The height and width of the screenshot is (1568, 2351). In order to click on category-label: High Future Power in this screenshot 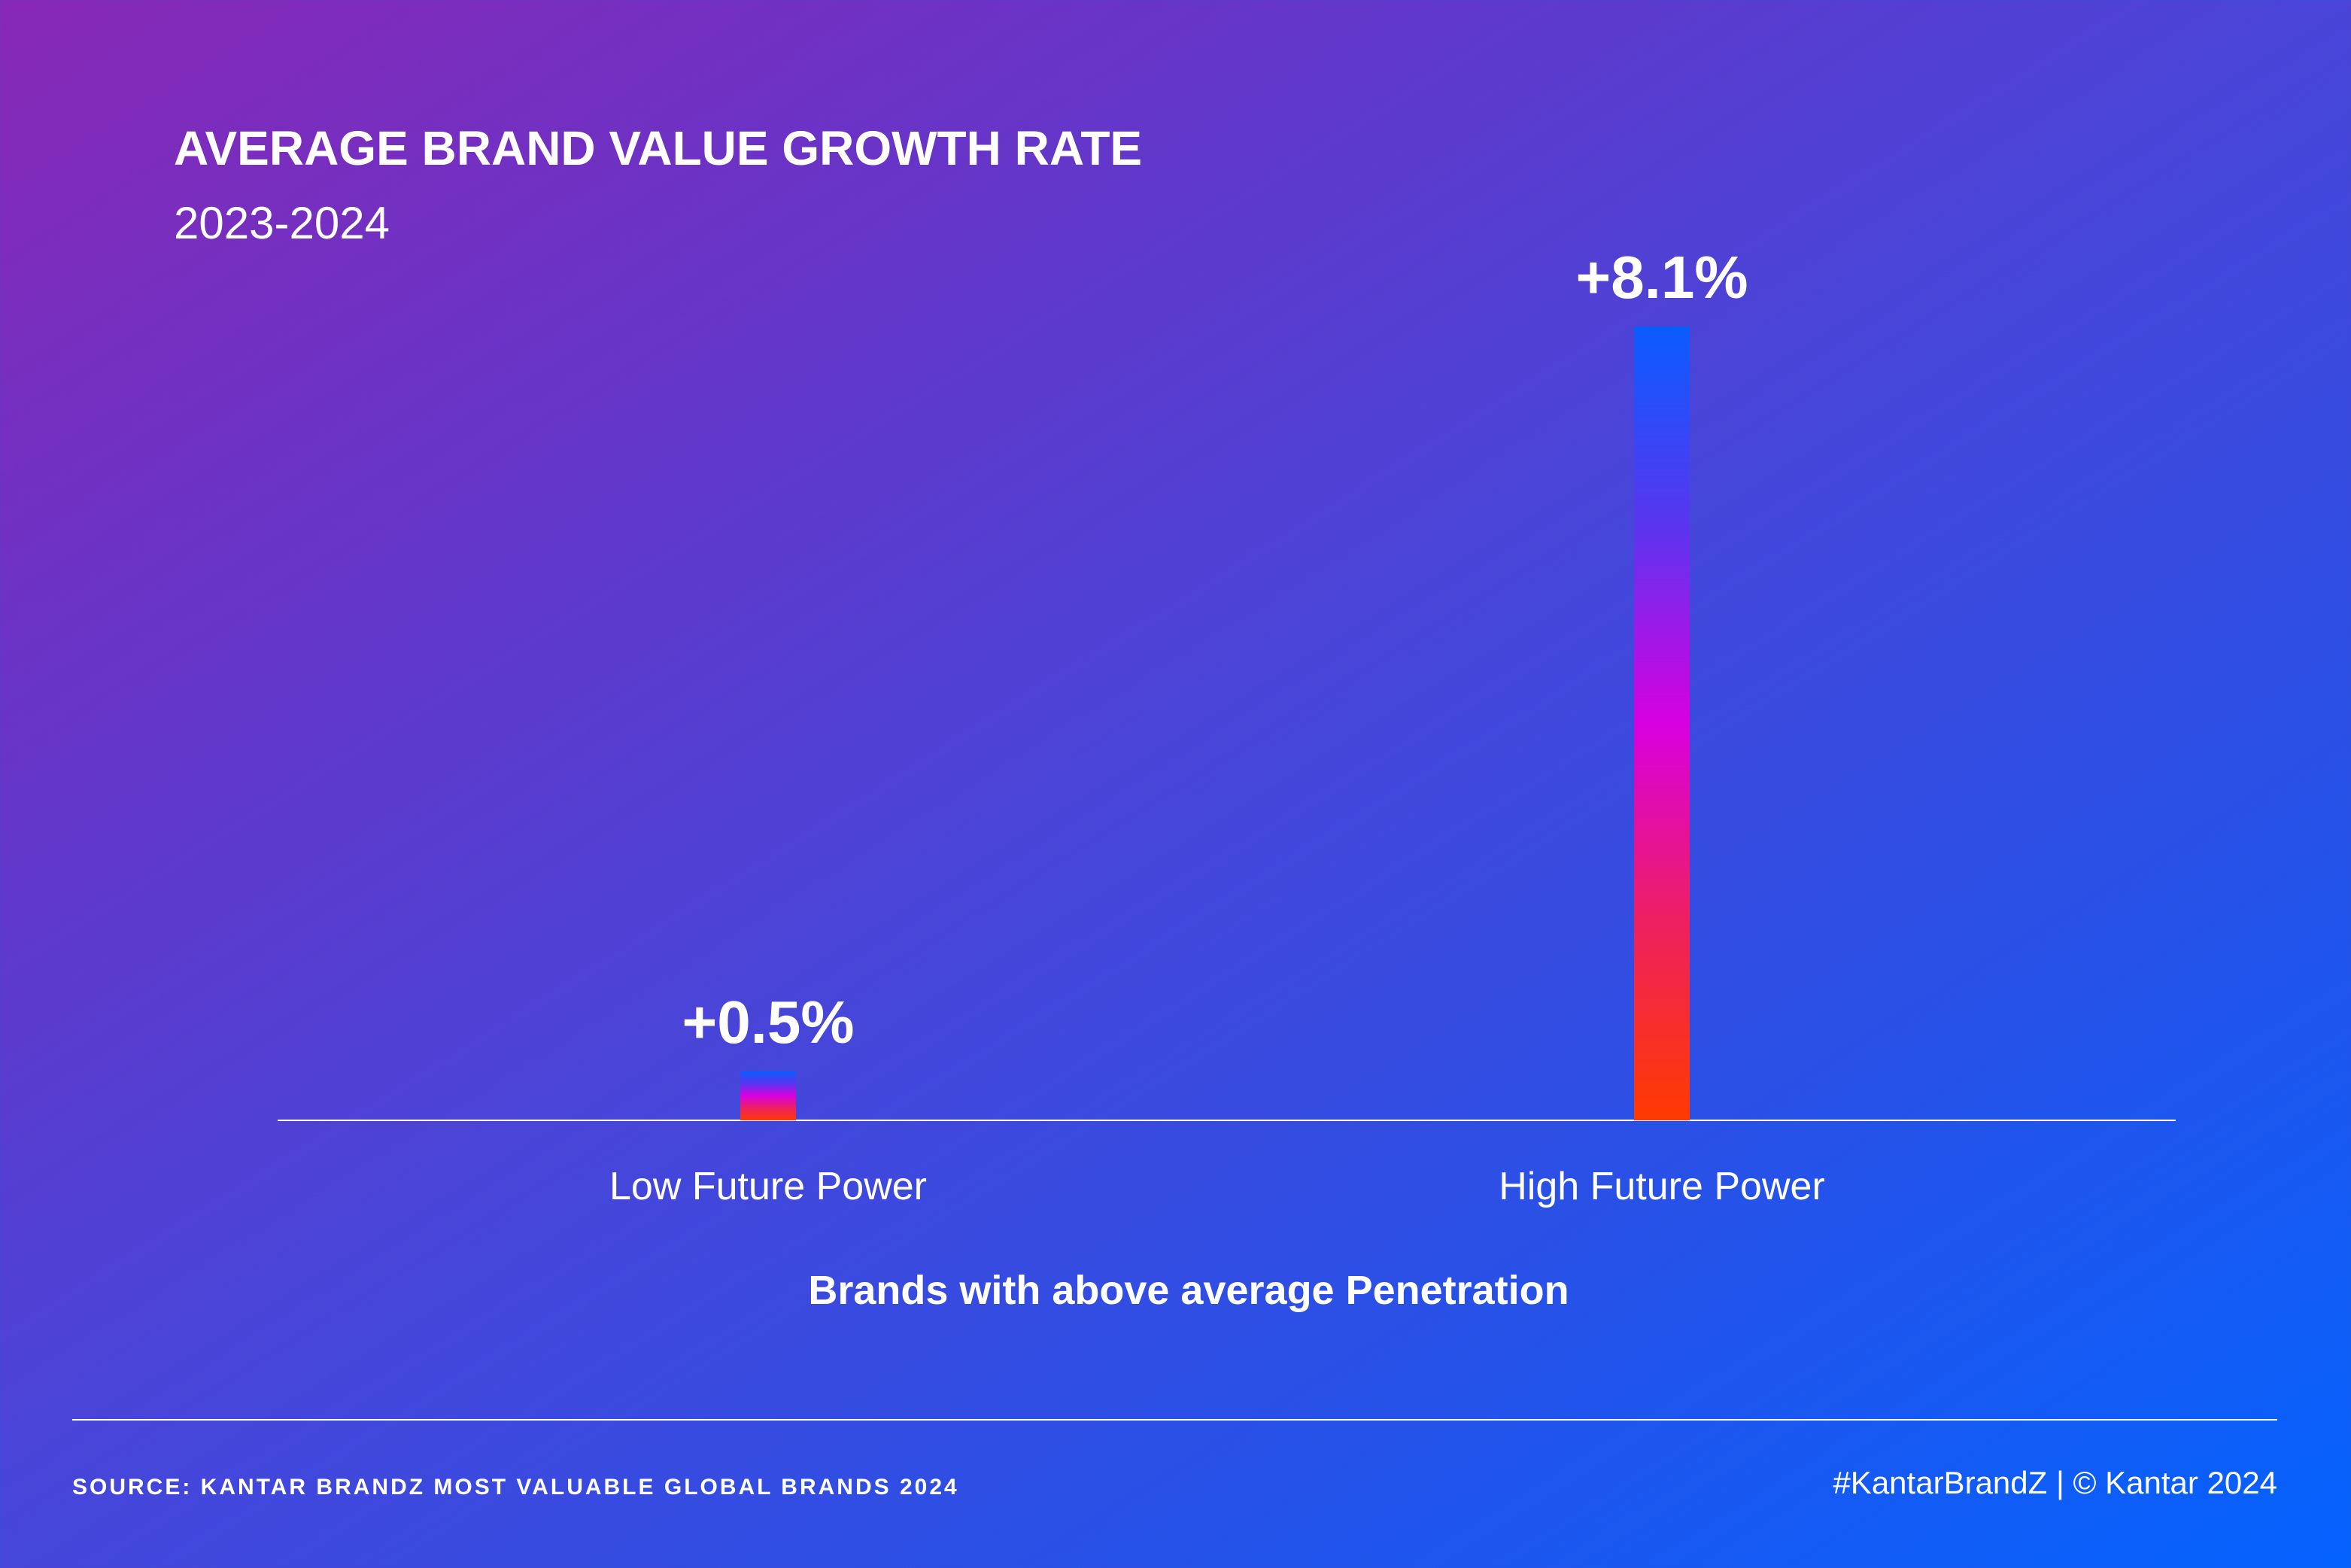, I will do `click(1662, 1186)`.